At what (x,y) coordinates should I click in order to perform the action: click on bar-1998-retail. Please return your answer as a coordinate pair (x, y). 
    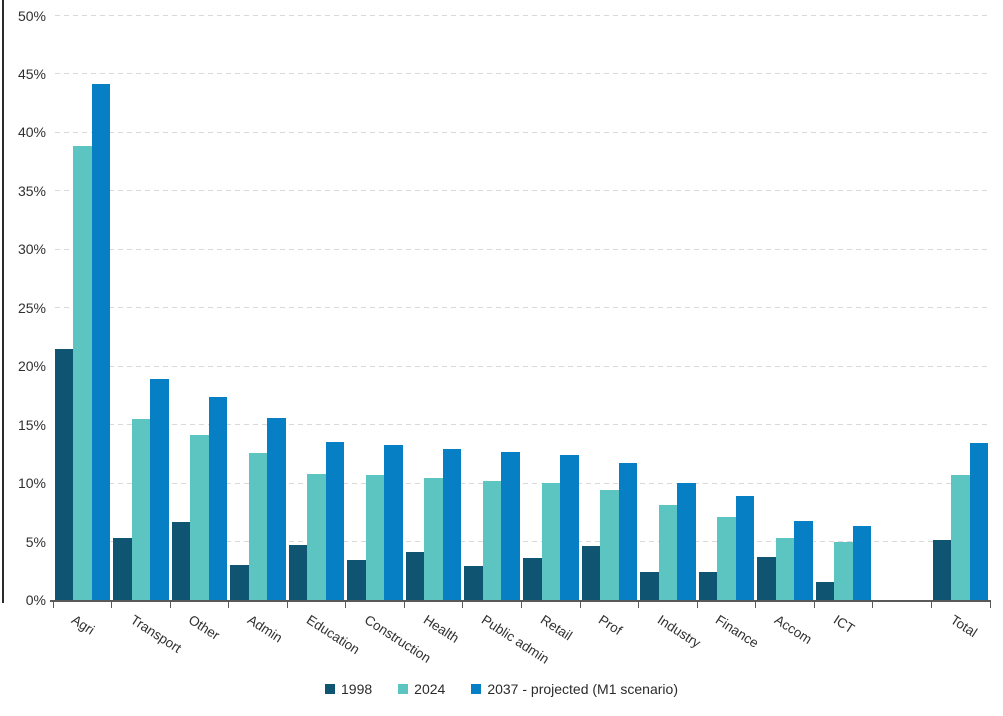
    Looking at the image, I should click on (532, 578).